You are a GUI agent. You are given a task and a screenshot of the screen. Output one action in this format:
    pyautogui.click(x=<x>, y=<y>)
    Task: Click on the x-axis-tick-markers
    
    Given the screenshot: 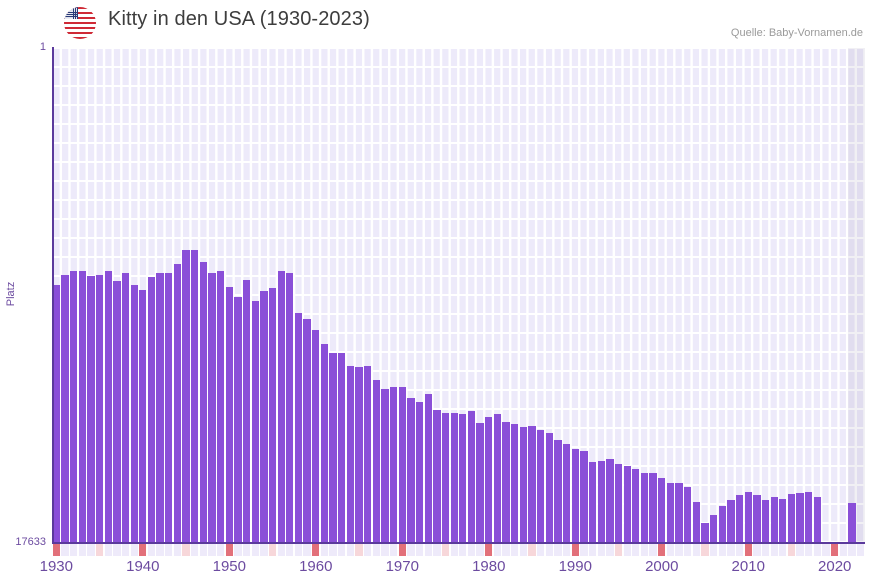 What is the action you would take?
    pyautogui.click(x=458, y=550)
    